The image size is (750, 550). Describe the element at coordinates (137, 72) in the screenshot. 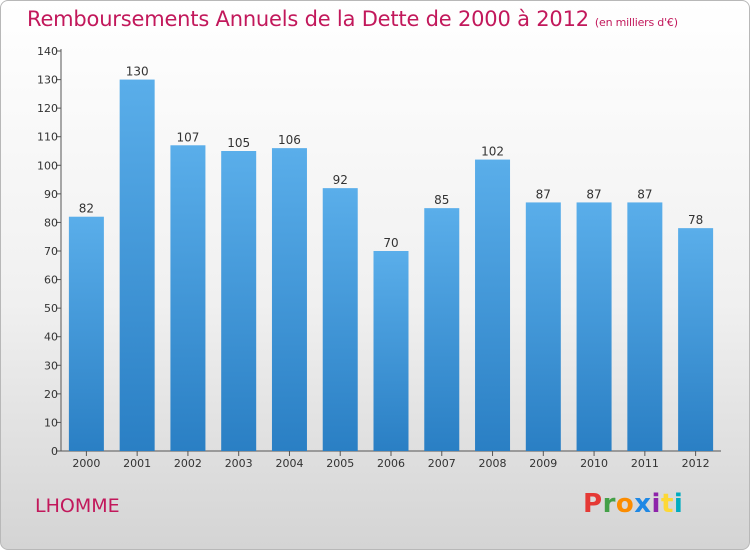

I see `data-label: 130` at that location.